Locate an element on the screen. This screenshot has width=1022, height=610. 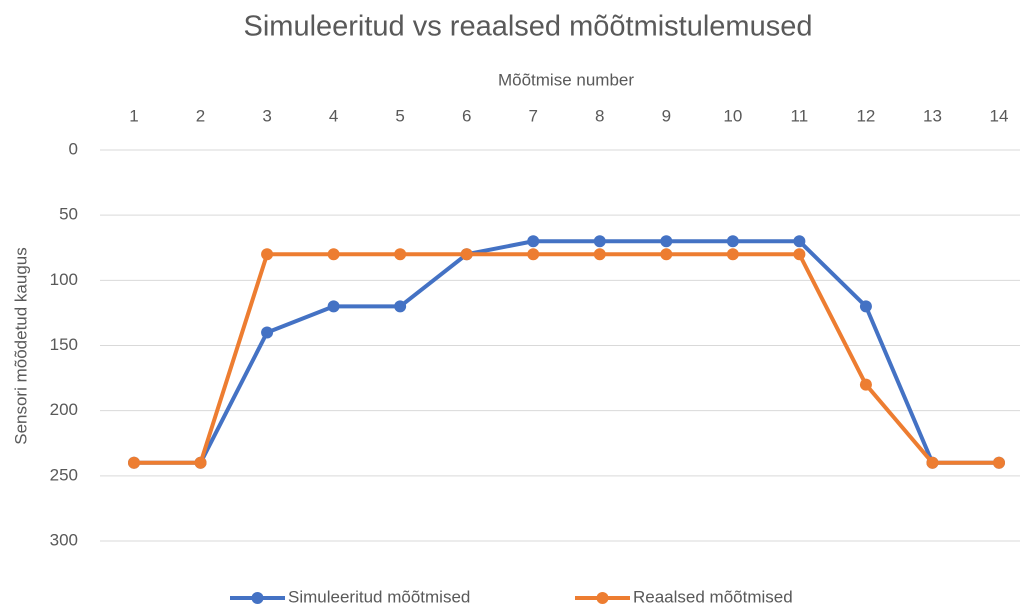
x-tick-label: 6 is located at coordinates (466, 115).